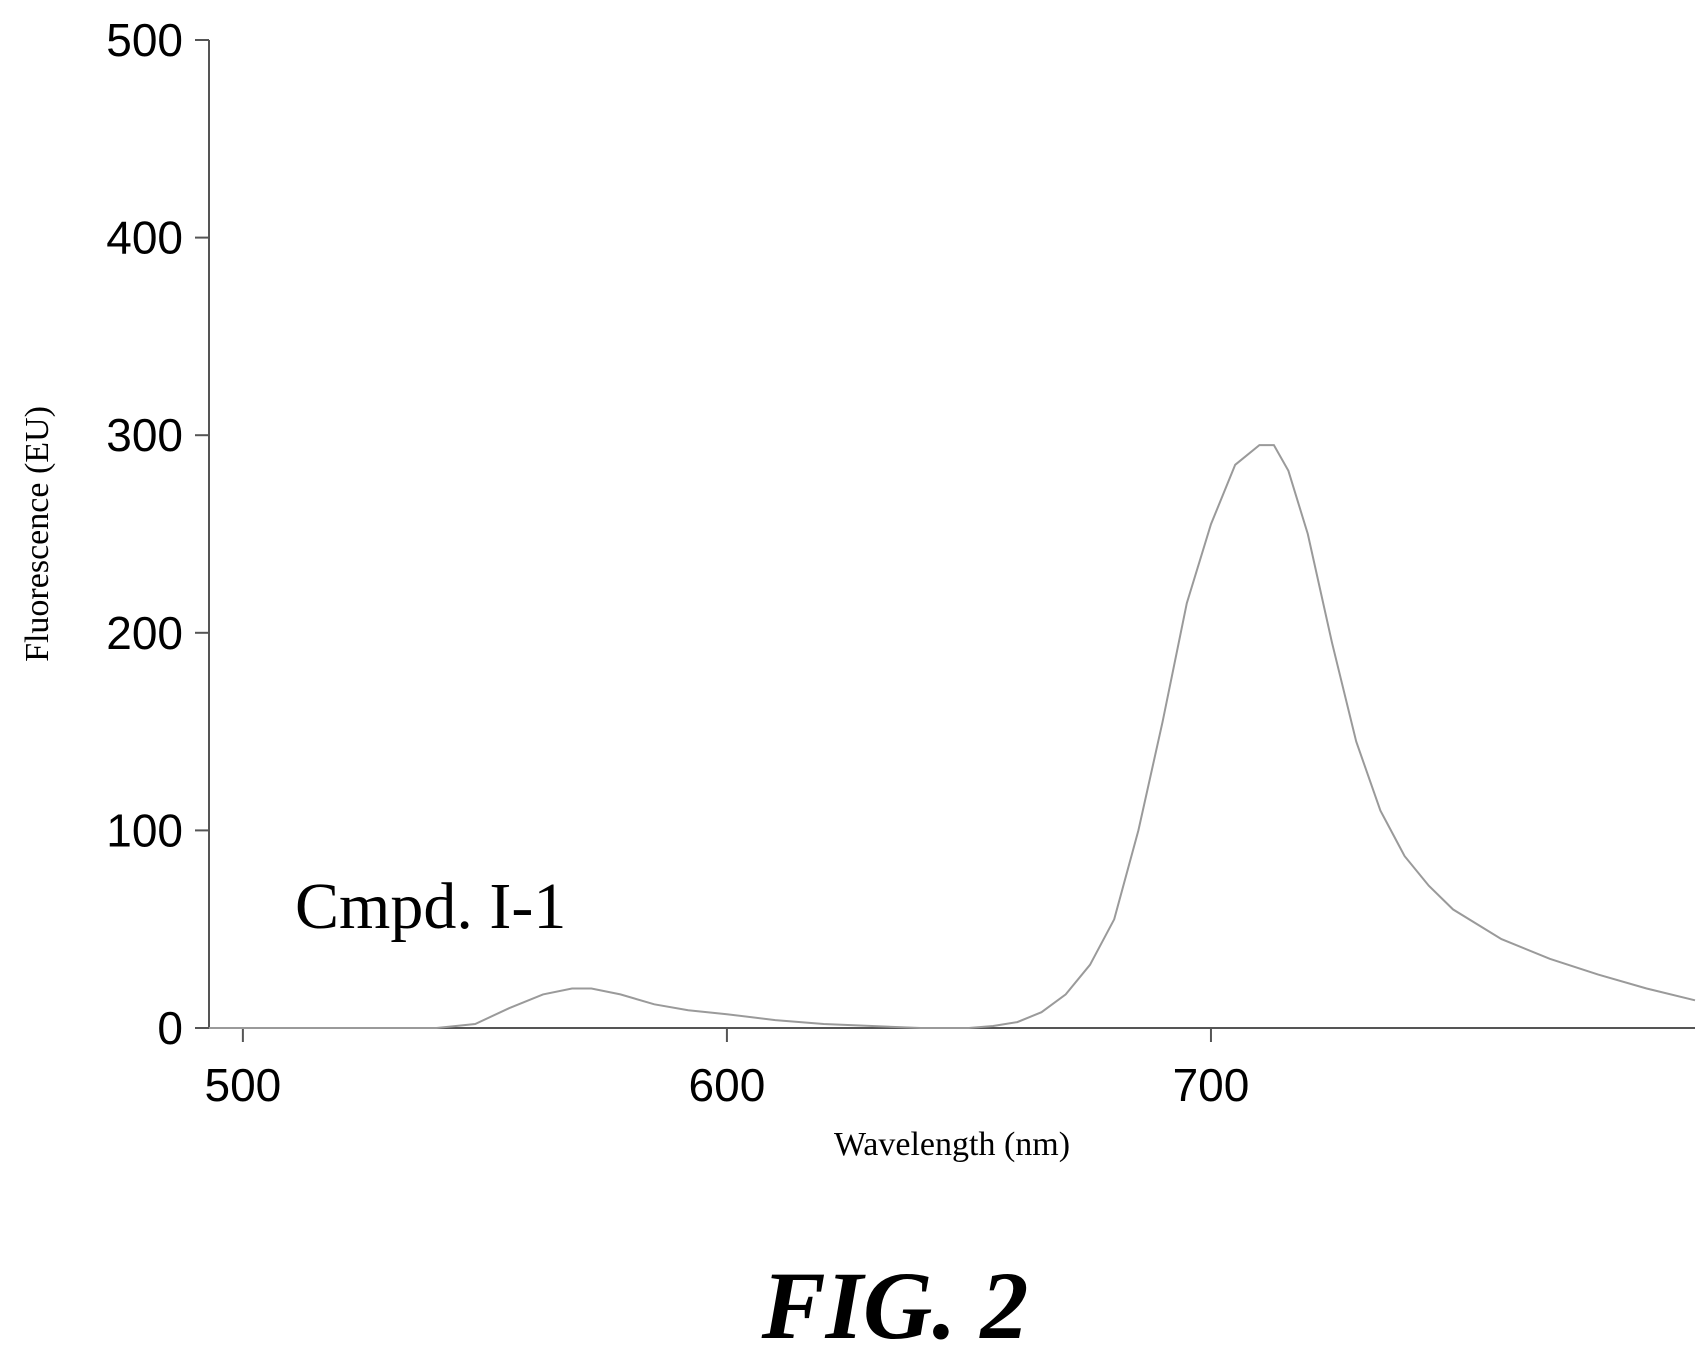 This screenshot has height=1353, width=1702. I want to click on compound-annotation: Cmpd. I-1, so click(430, 906).